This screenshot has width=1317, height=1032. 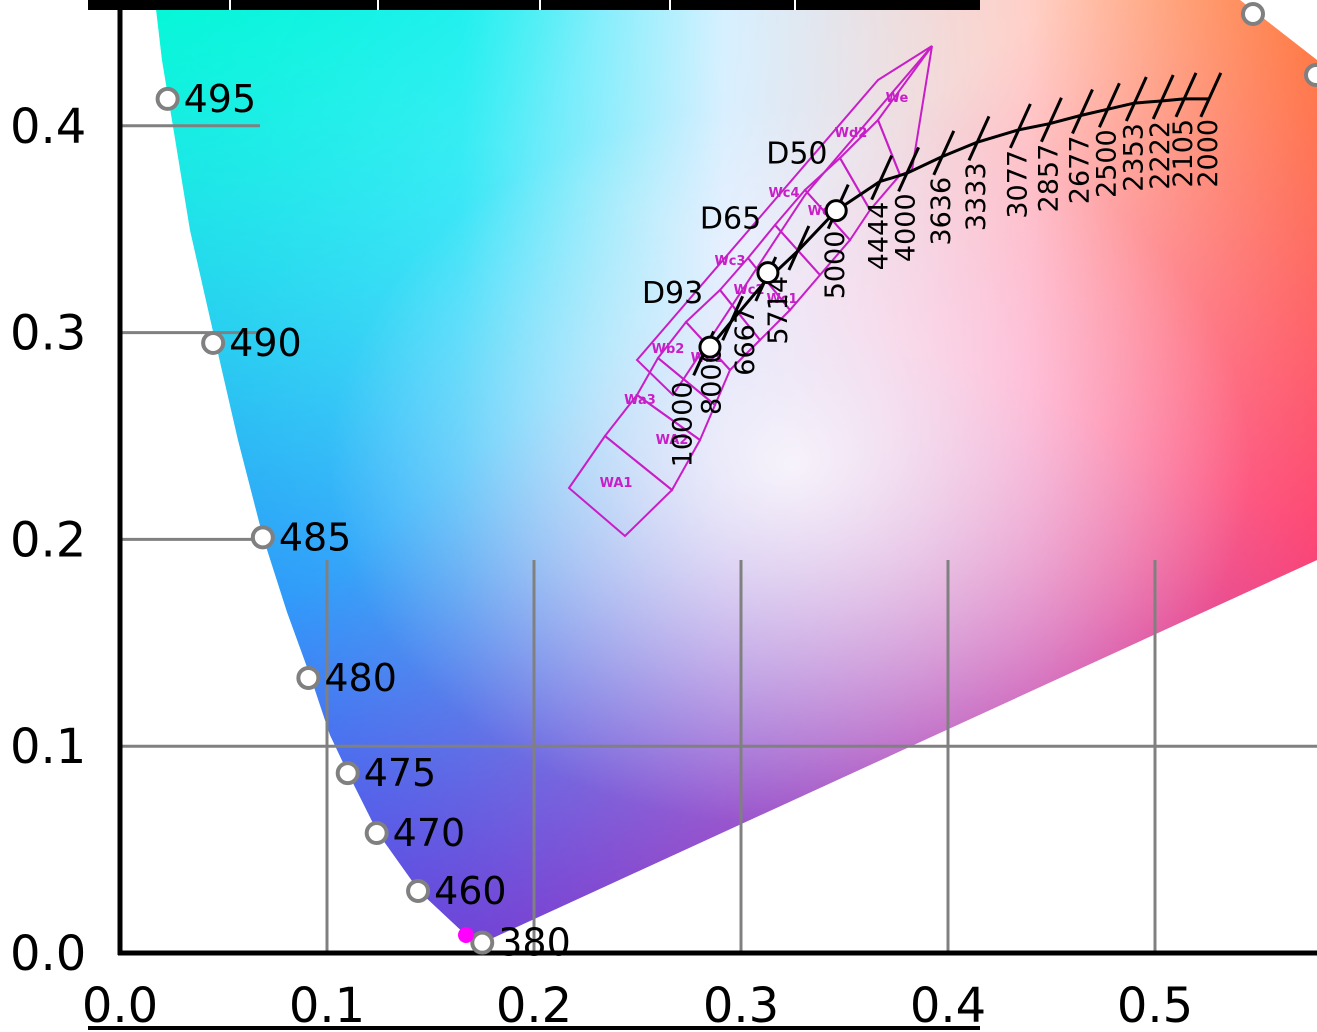 I want to click on wavelength-label: 495, so click(x=220, y=99).